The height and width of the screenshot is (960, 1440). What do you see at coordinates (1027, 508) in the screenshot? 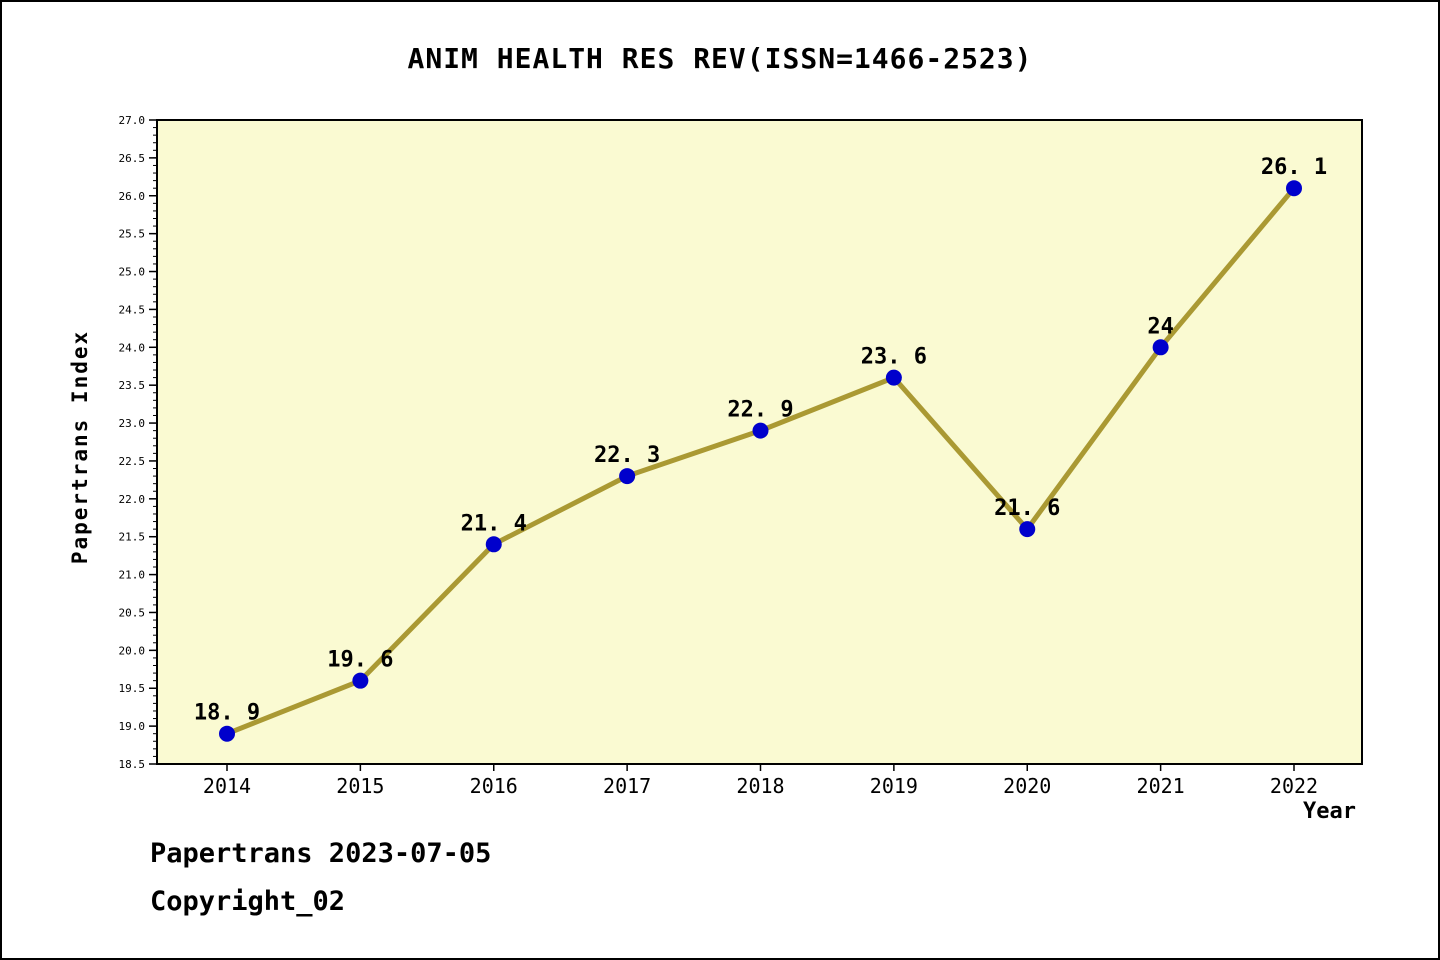
I see `svg-text: 21. 6` at bounding box center [1027, 508].